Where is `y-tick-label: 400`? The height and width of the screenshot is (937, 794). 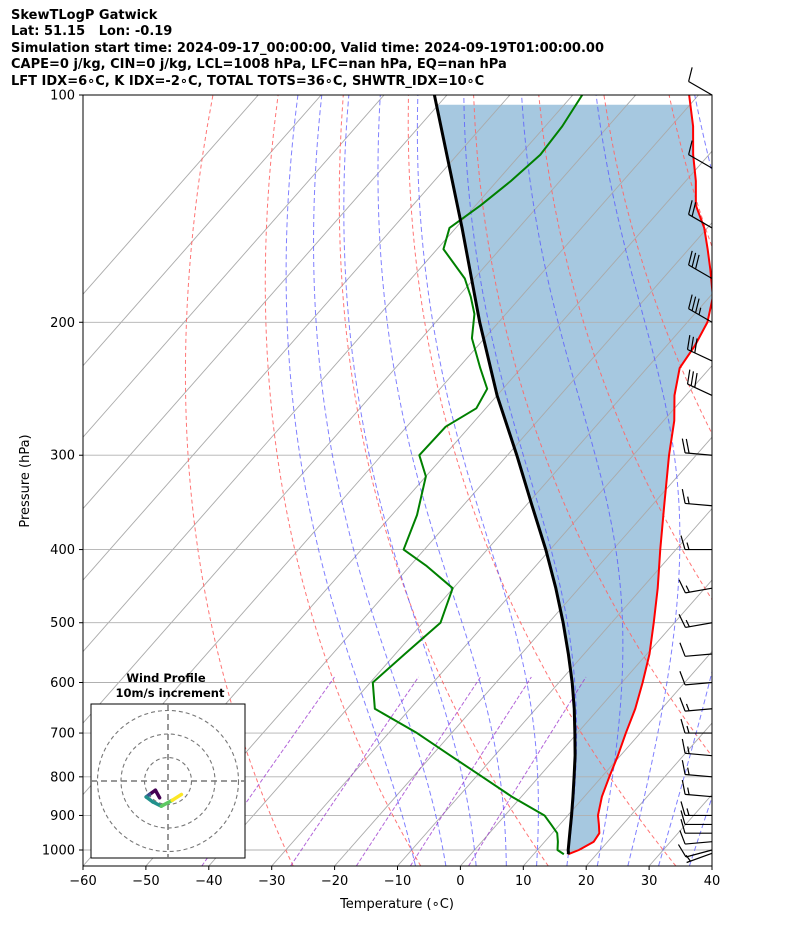
y-tick-label: 400 is located at coordinates (62, 550).